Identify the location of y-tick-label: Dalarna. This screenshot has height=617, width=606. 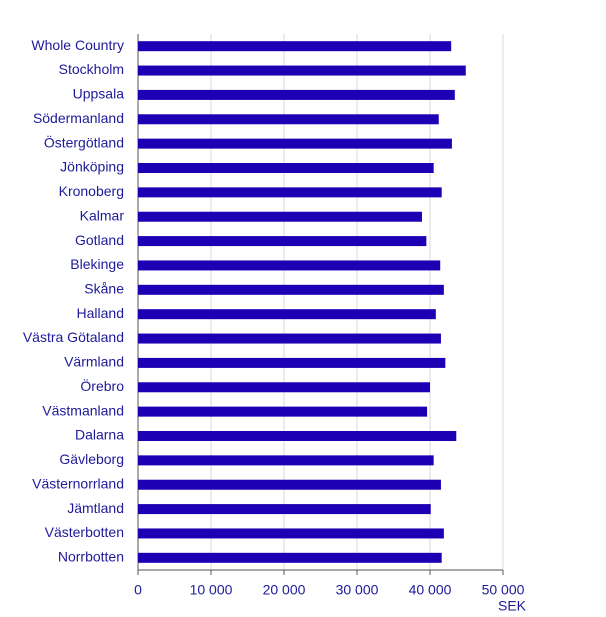
(99, 435).